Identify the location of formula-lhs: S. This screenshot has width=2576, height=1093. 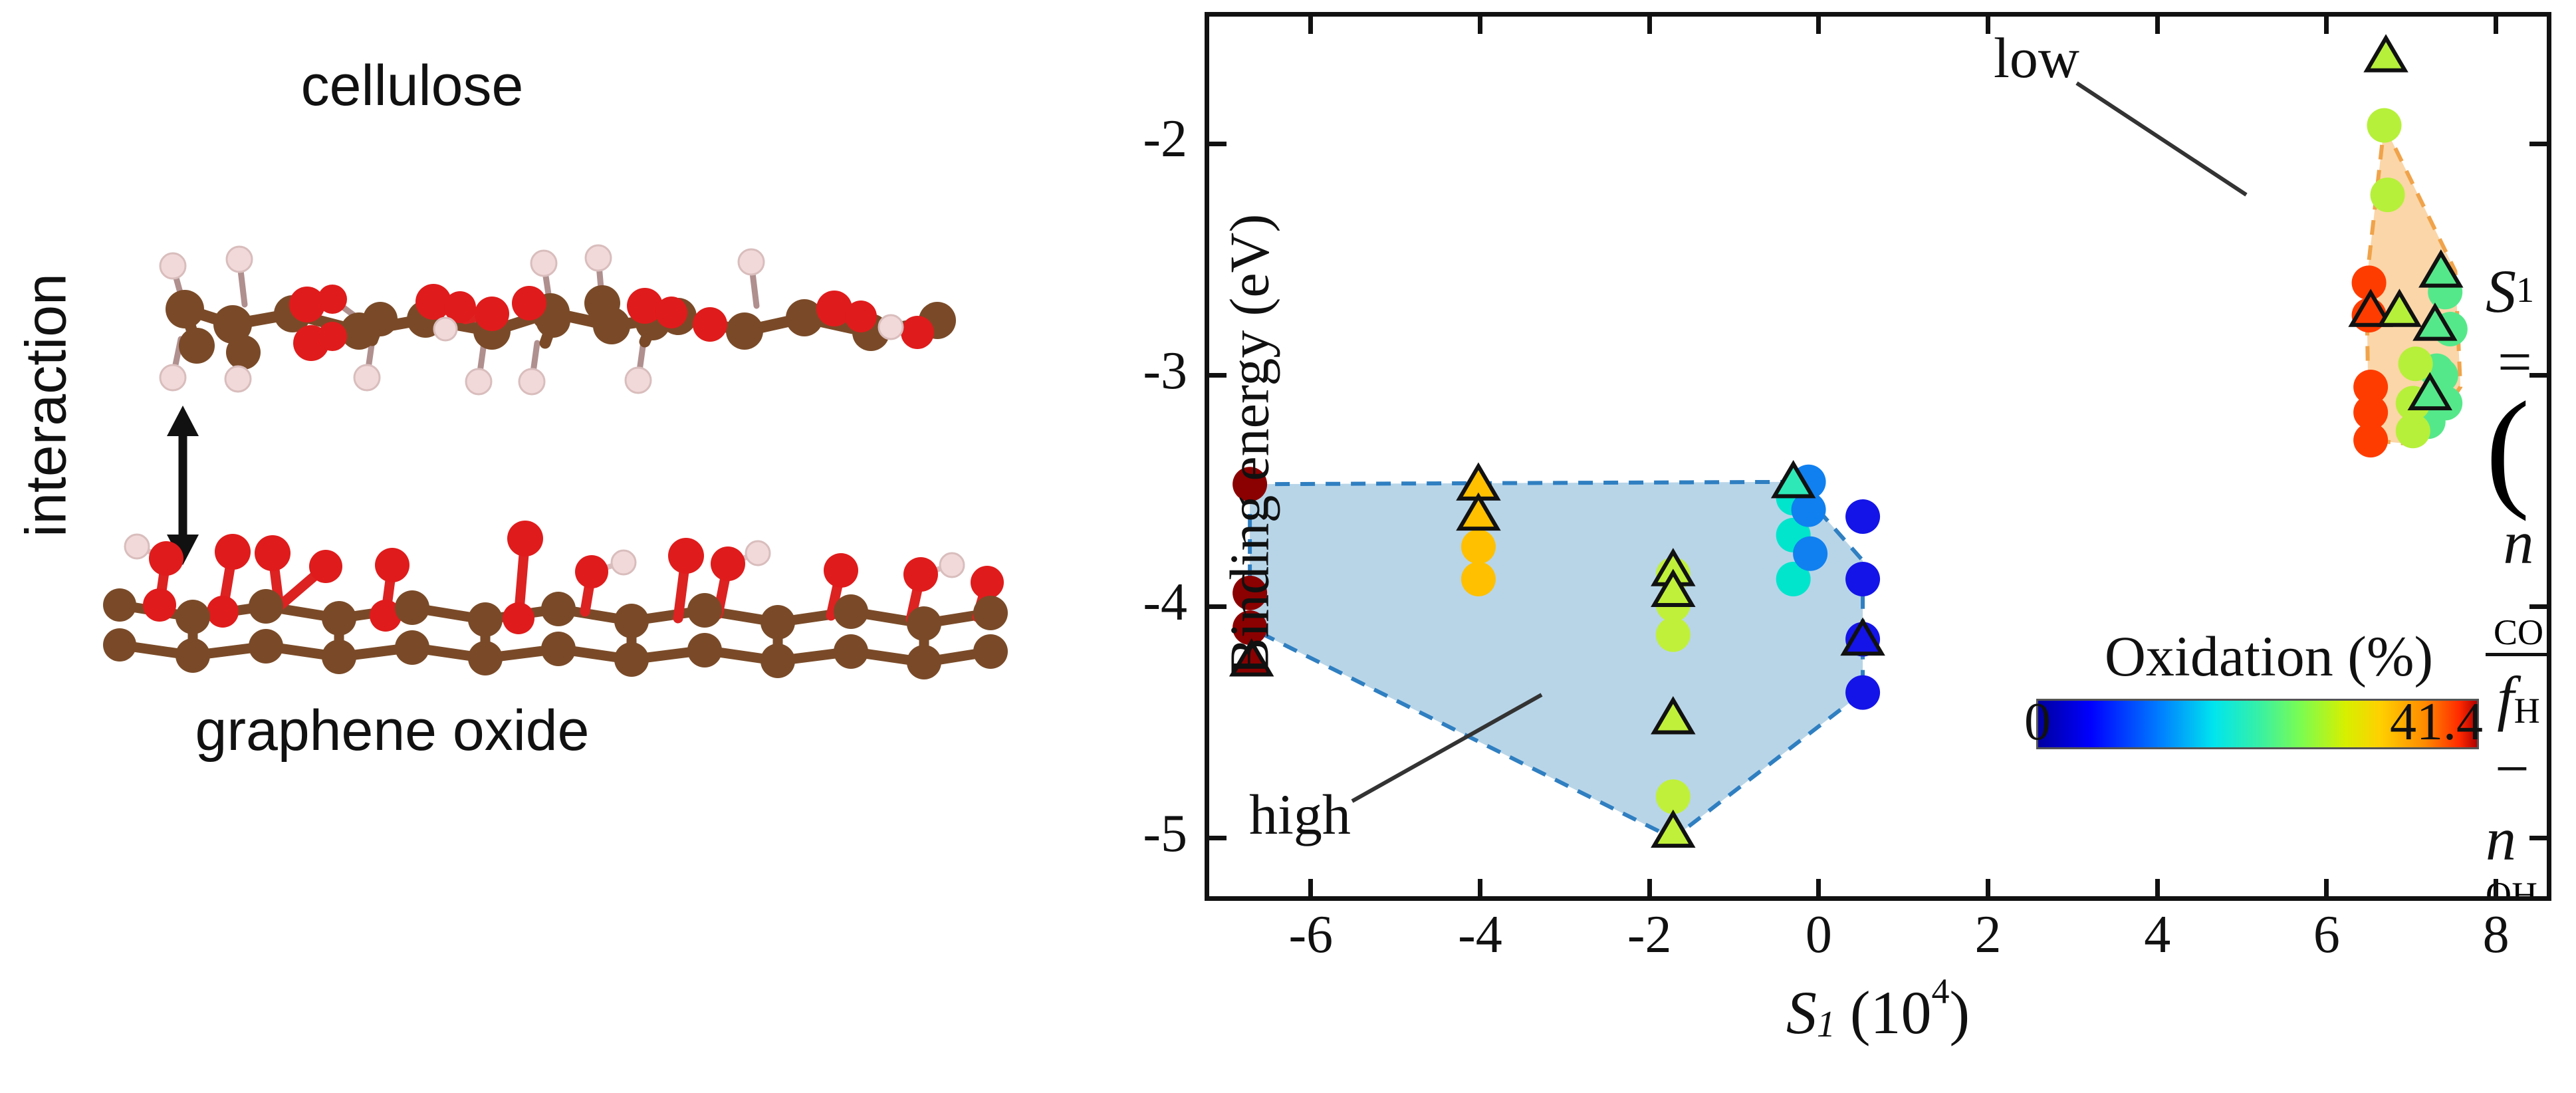
(2501, 291).